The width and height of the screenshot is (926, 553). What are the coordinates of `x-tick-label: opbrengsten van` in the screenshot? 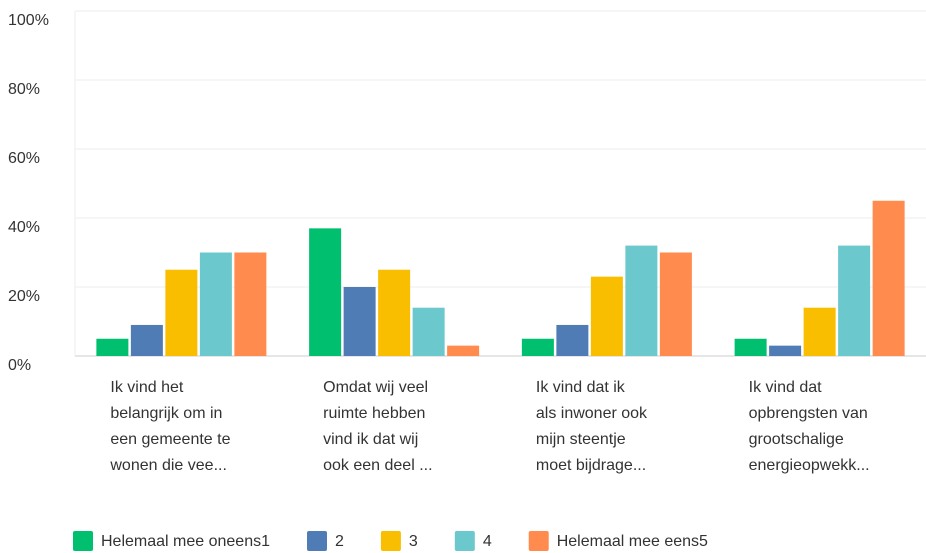 It's located at (808, 413).